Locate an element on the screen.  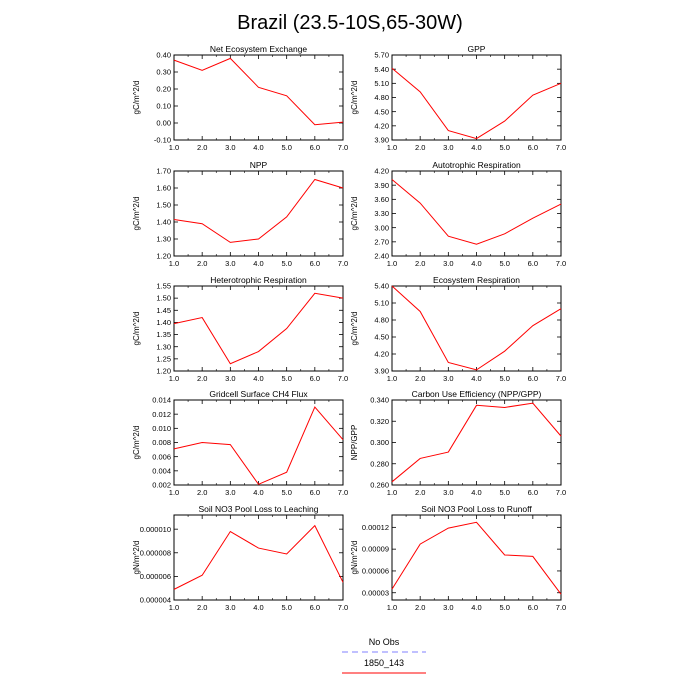
y-tick-label: 0.260 is located at coordinates (379, 485).